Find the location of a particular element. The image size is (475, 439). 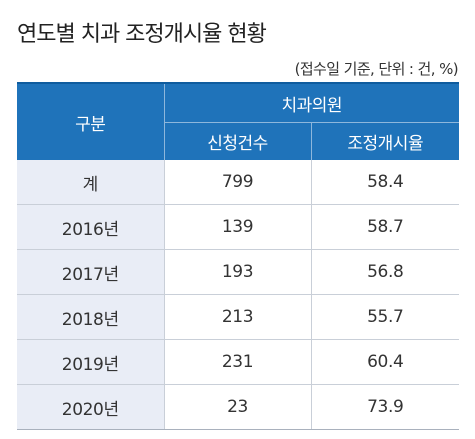

header-category: 구분 is located at coordinates (91, 121).